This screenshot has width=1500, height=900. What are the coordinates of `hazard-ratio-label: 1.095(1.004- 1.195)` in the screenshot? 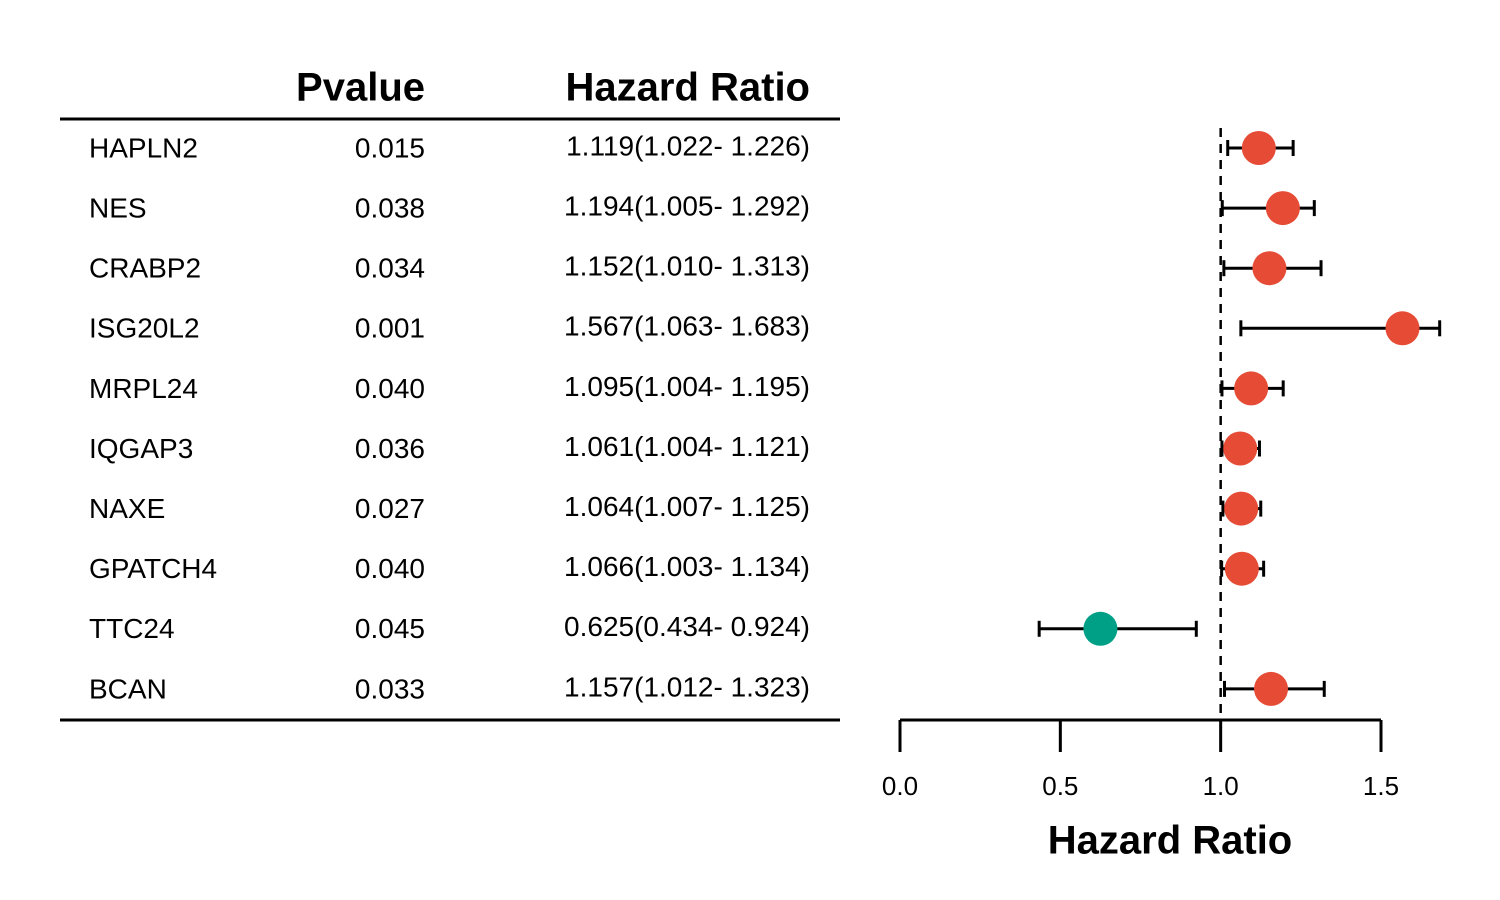 It's located at (687, 386).